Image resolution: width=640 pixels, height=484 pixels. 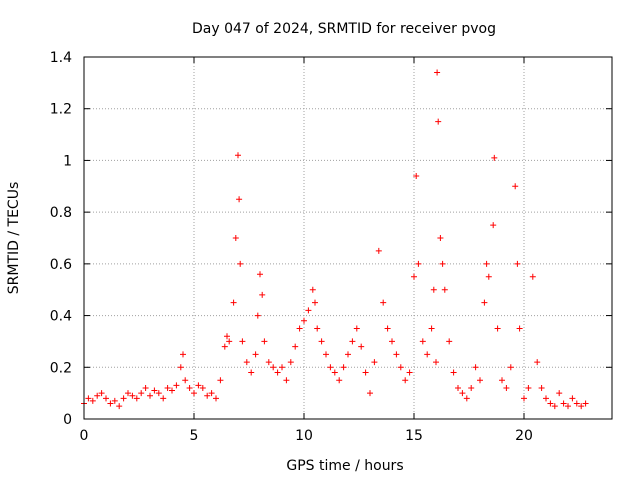 I want to click on x-tick-label: 20, so click(x=524, y=436).